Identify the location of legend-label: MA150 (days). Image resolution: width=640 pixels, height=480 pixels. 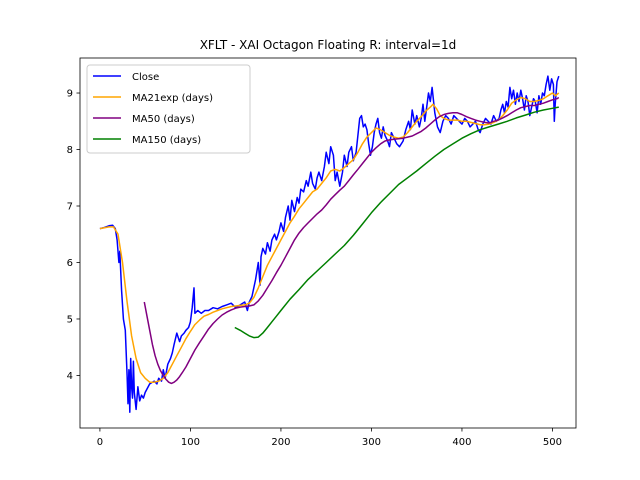
(166, 140).